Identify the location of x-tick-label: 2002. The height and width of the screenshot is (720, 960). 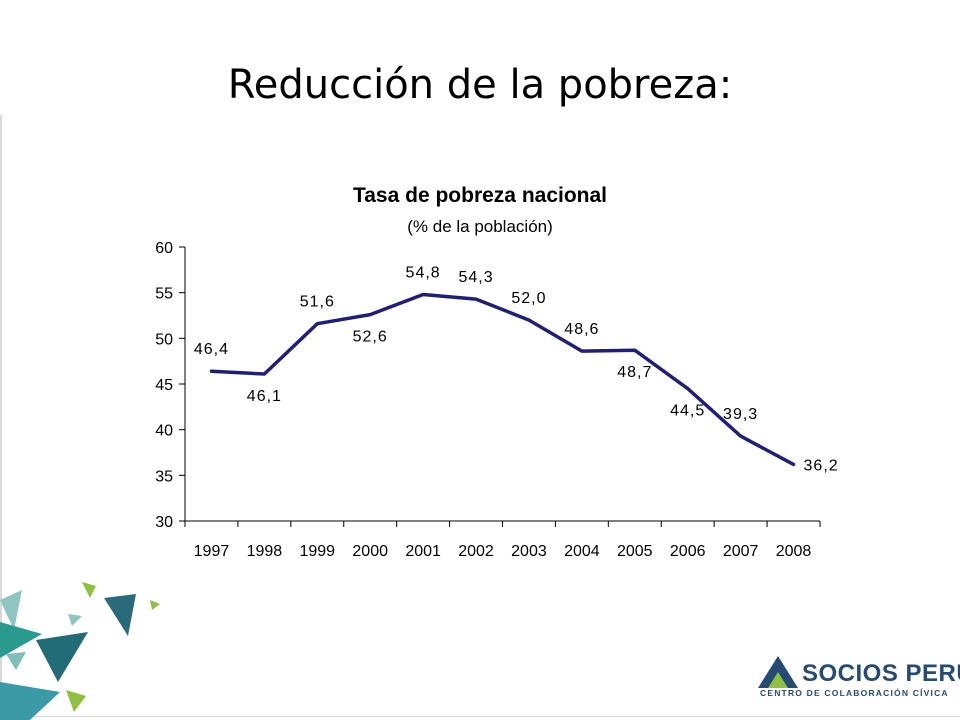
(476, 551).